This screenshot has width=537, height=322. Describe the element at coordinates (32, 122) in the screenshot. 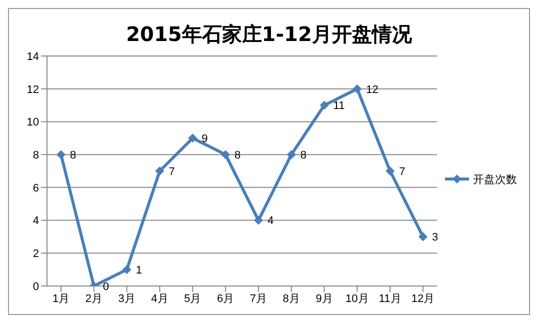

I see `y-tick-label: 10` at that location.